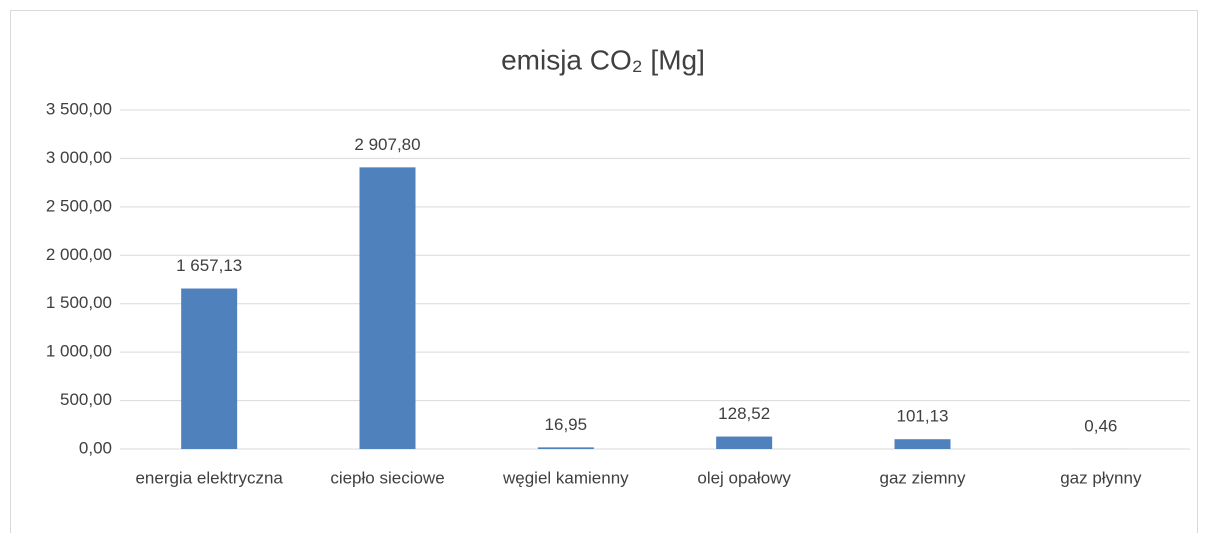 The image size is (1207, 538). I want to click on x-tick-label: olej opałowy, so click(744, 477).